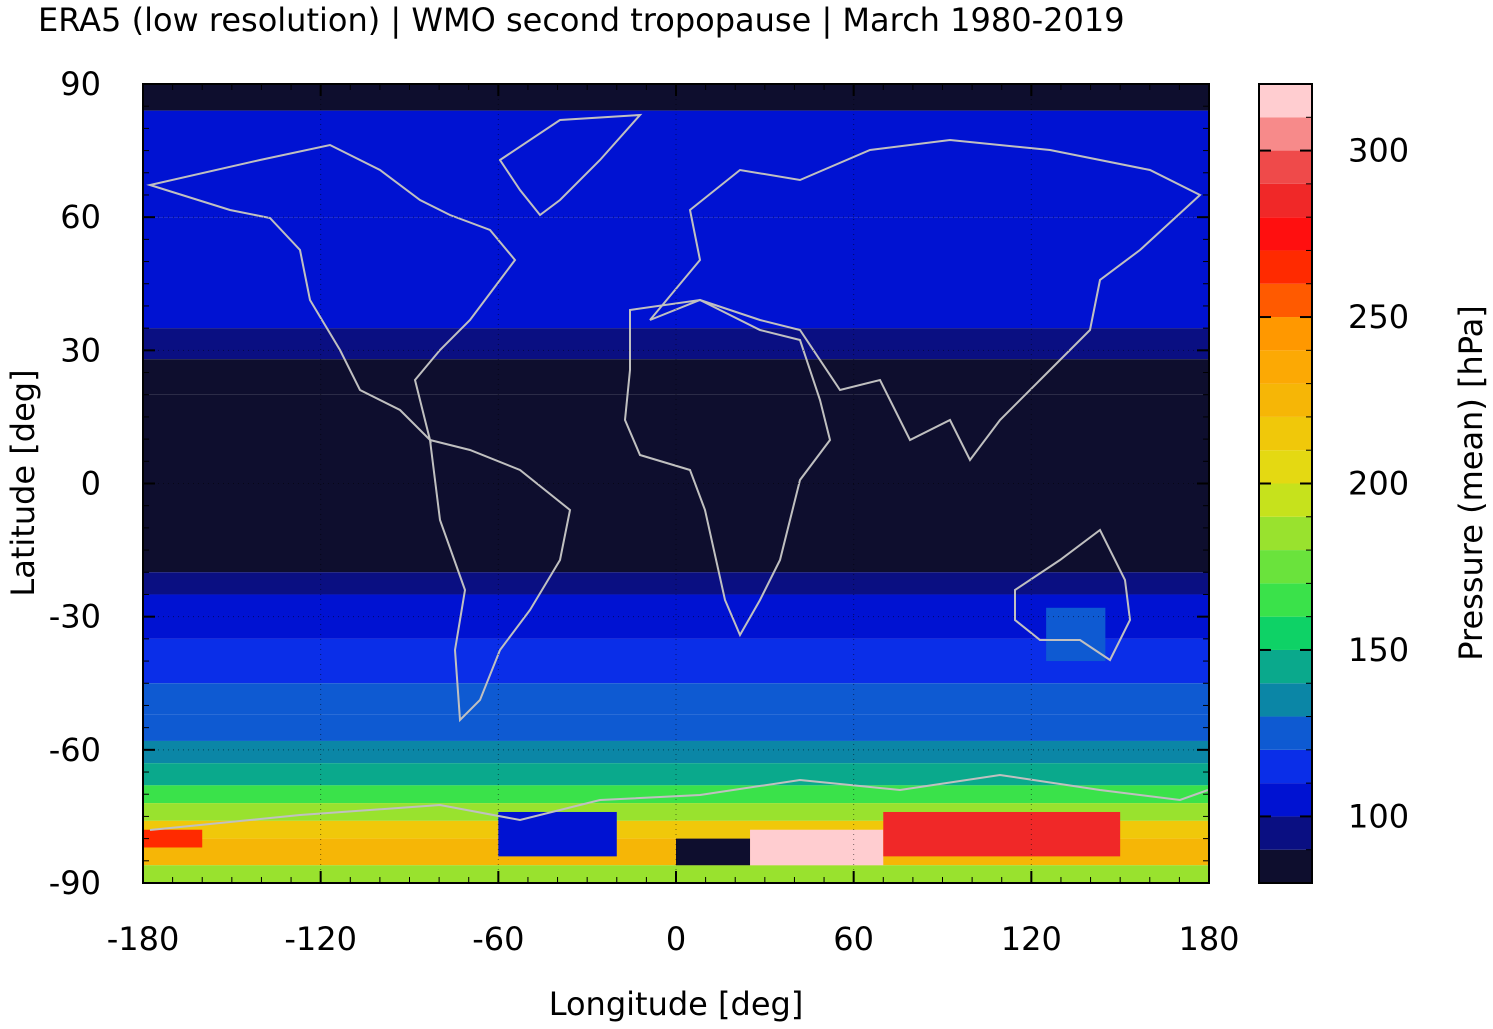  I want to click on y-tick-label: -30, so click(75, 617).